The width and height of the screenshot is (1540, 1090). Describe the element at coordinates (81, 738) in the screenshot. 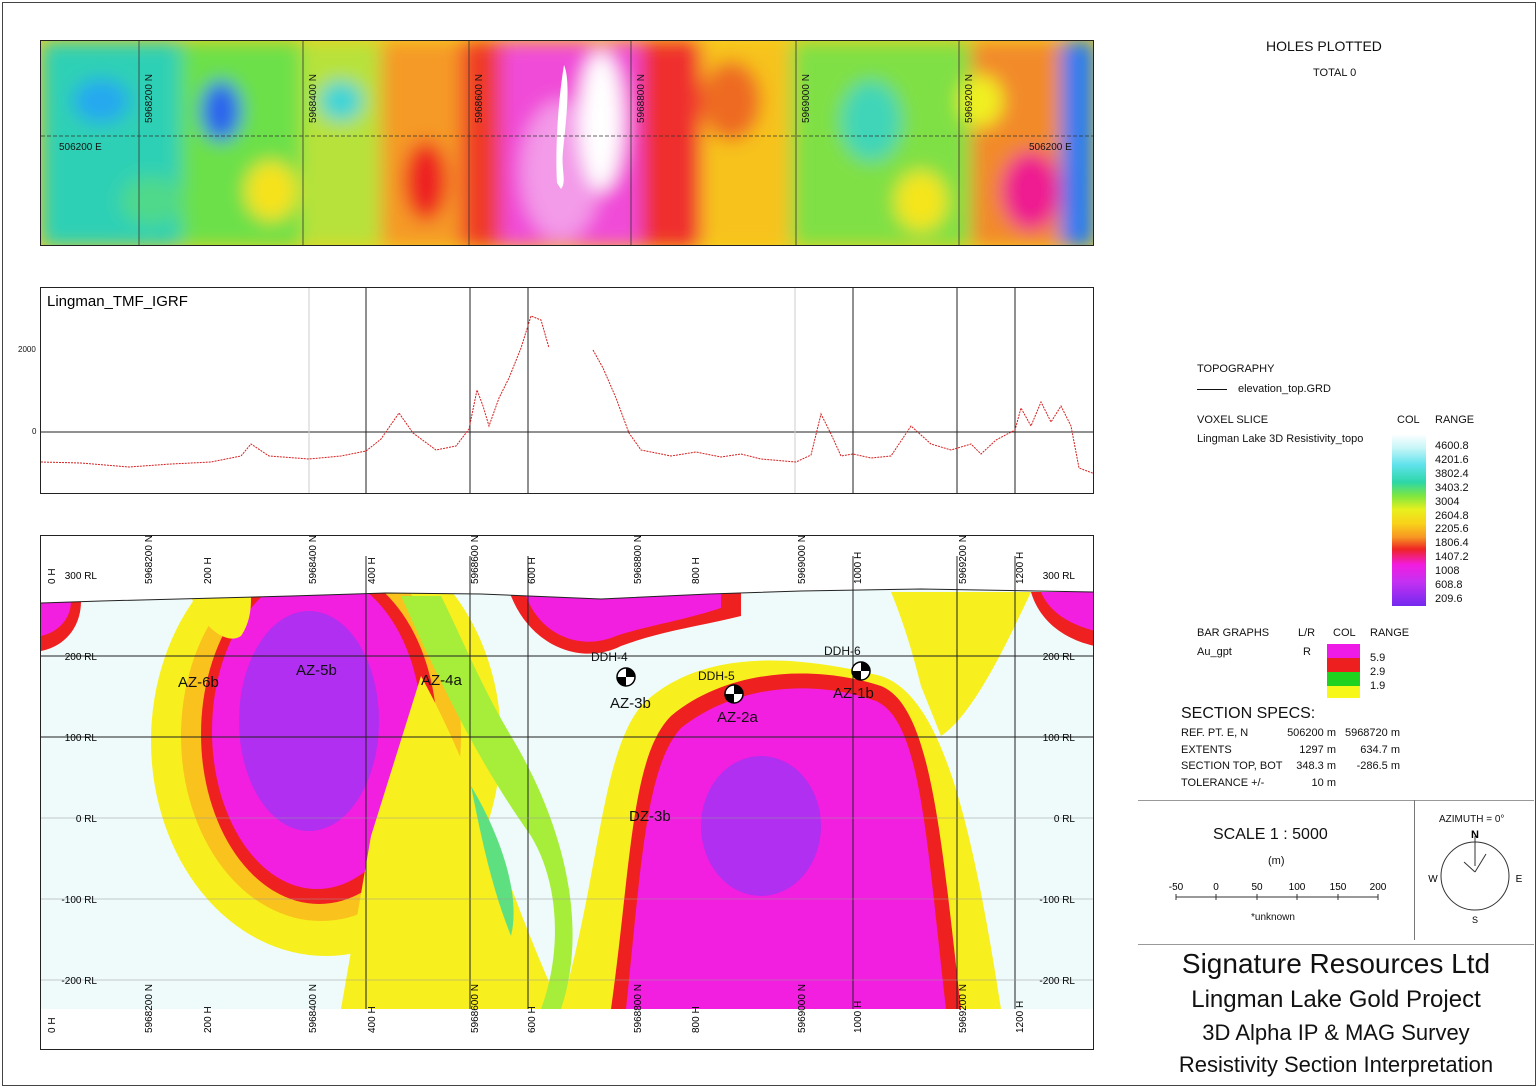

I see `rl-label-left: 100 RL` at that location.